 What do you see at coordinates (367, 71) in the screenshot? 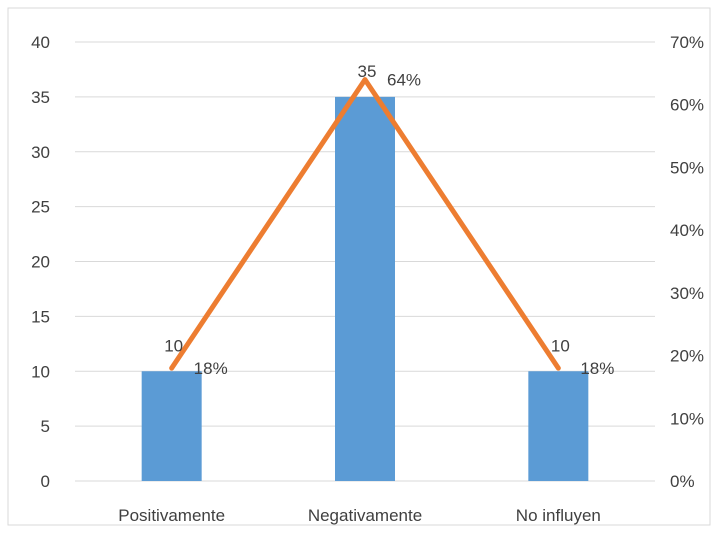
I see `bar-data-label: 35` at bounding box center [367, 71].